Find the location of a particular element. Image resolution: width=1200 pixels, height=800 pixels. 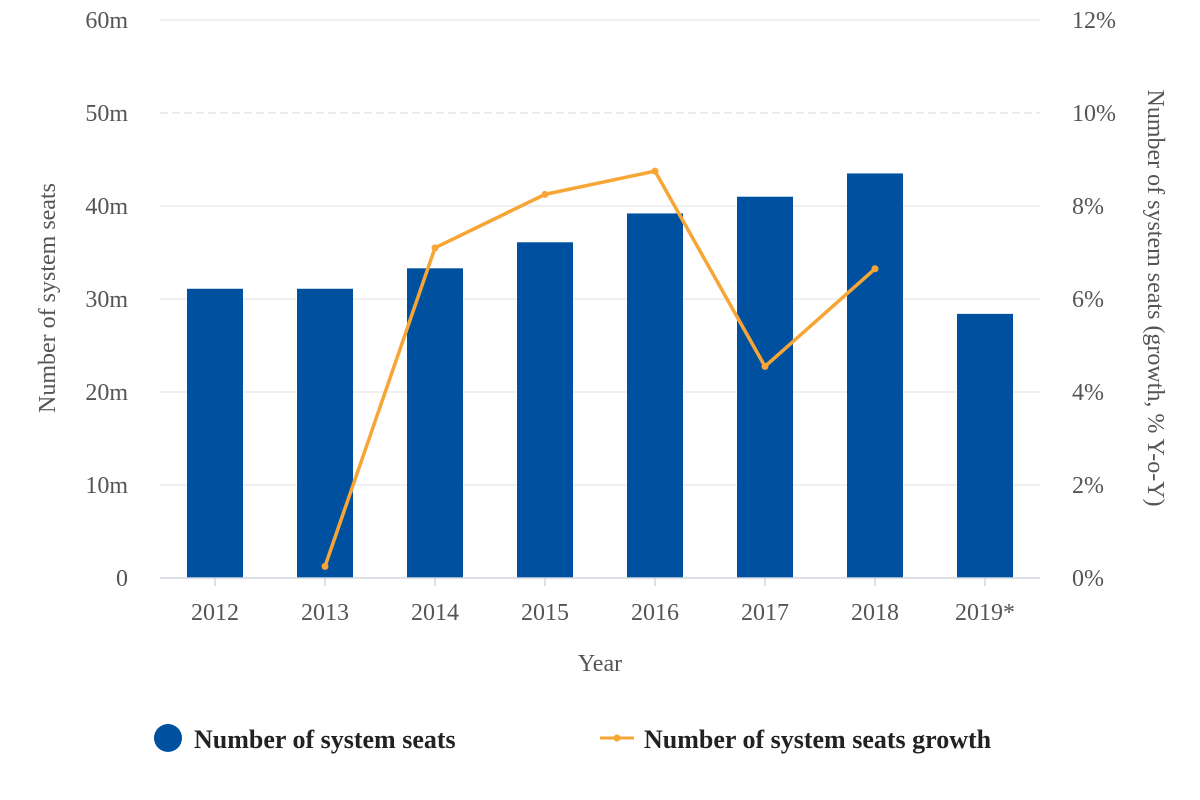

x-axis: 2012 2013 2014 2015 2016 2017 2018 2019* is located at coordinates (600, 601).